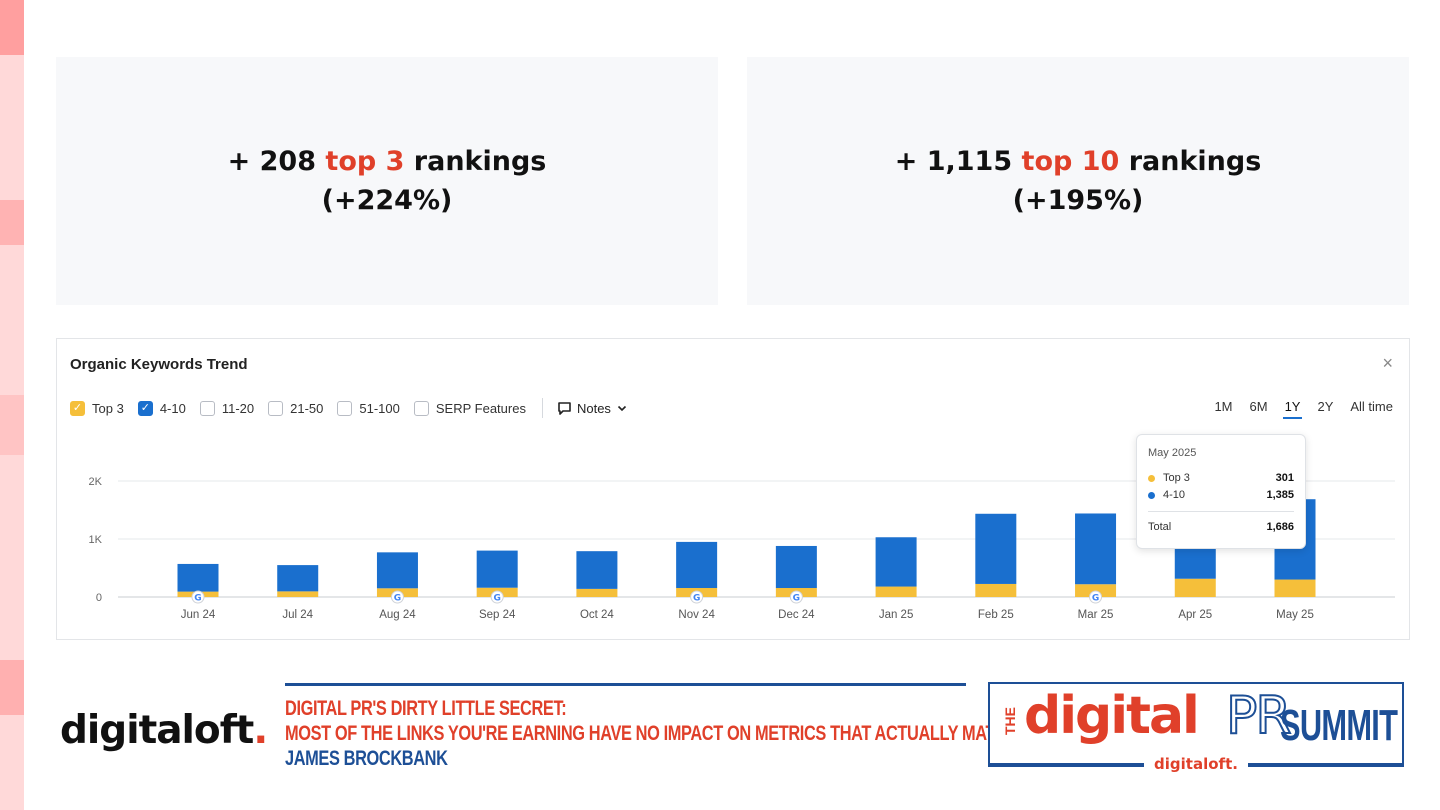 The image size is (1440, 810). I want to click on summit-word: SUMMIT, so click(1339, 725).